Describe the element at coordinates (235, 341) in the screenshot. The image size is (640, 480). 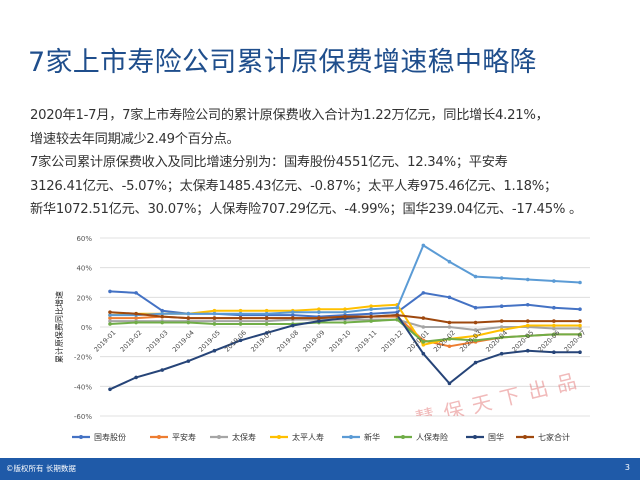
I see `x-tick-label: 2019-06` at that location.